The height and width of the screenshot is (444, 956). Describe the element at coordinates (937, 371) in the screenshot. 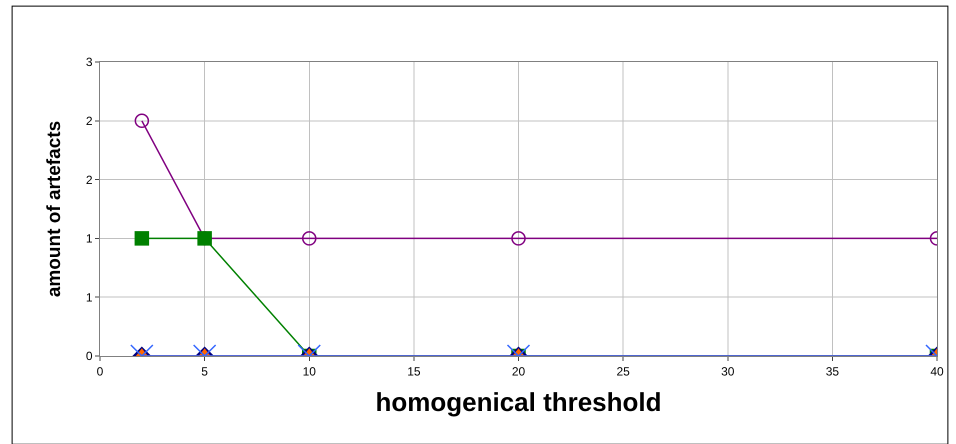

I see `x-tick-label: 40` at that location.